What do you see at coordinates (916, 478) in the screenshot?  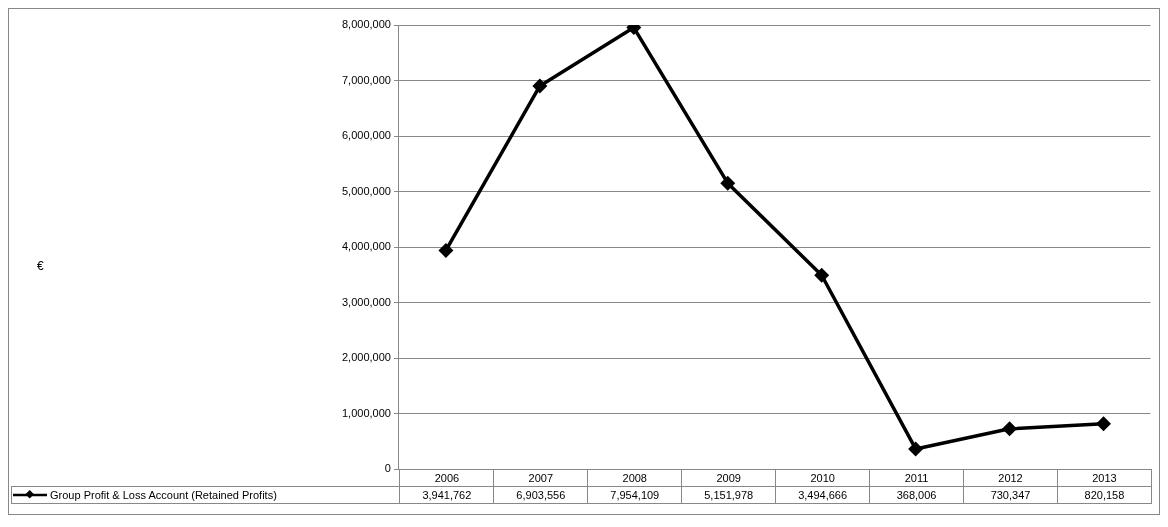 I see `x-tick-label: 2011` at bounding box center [916, 478].